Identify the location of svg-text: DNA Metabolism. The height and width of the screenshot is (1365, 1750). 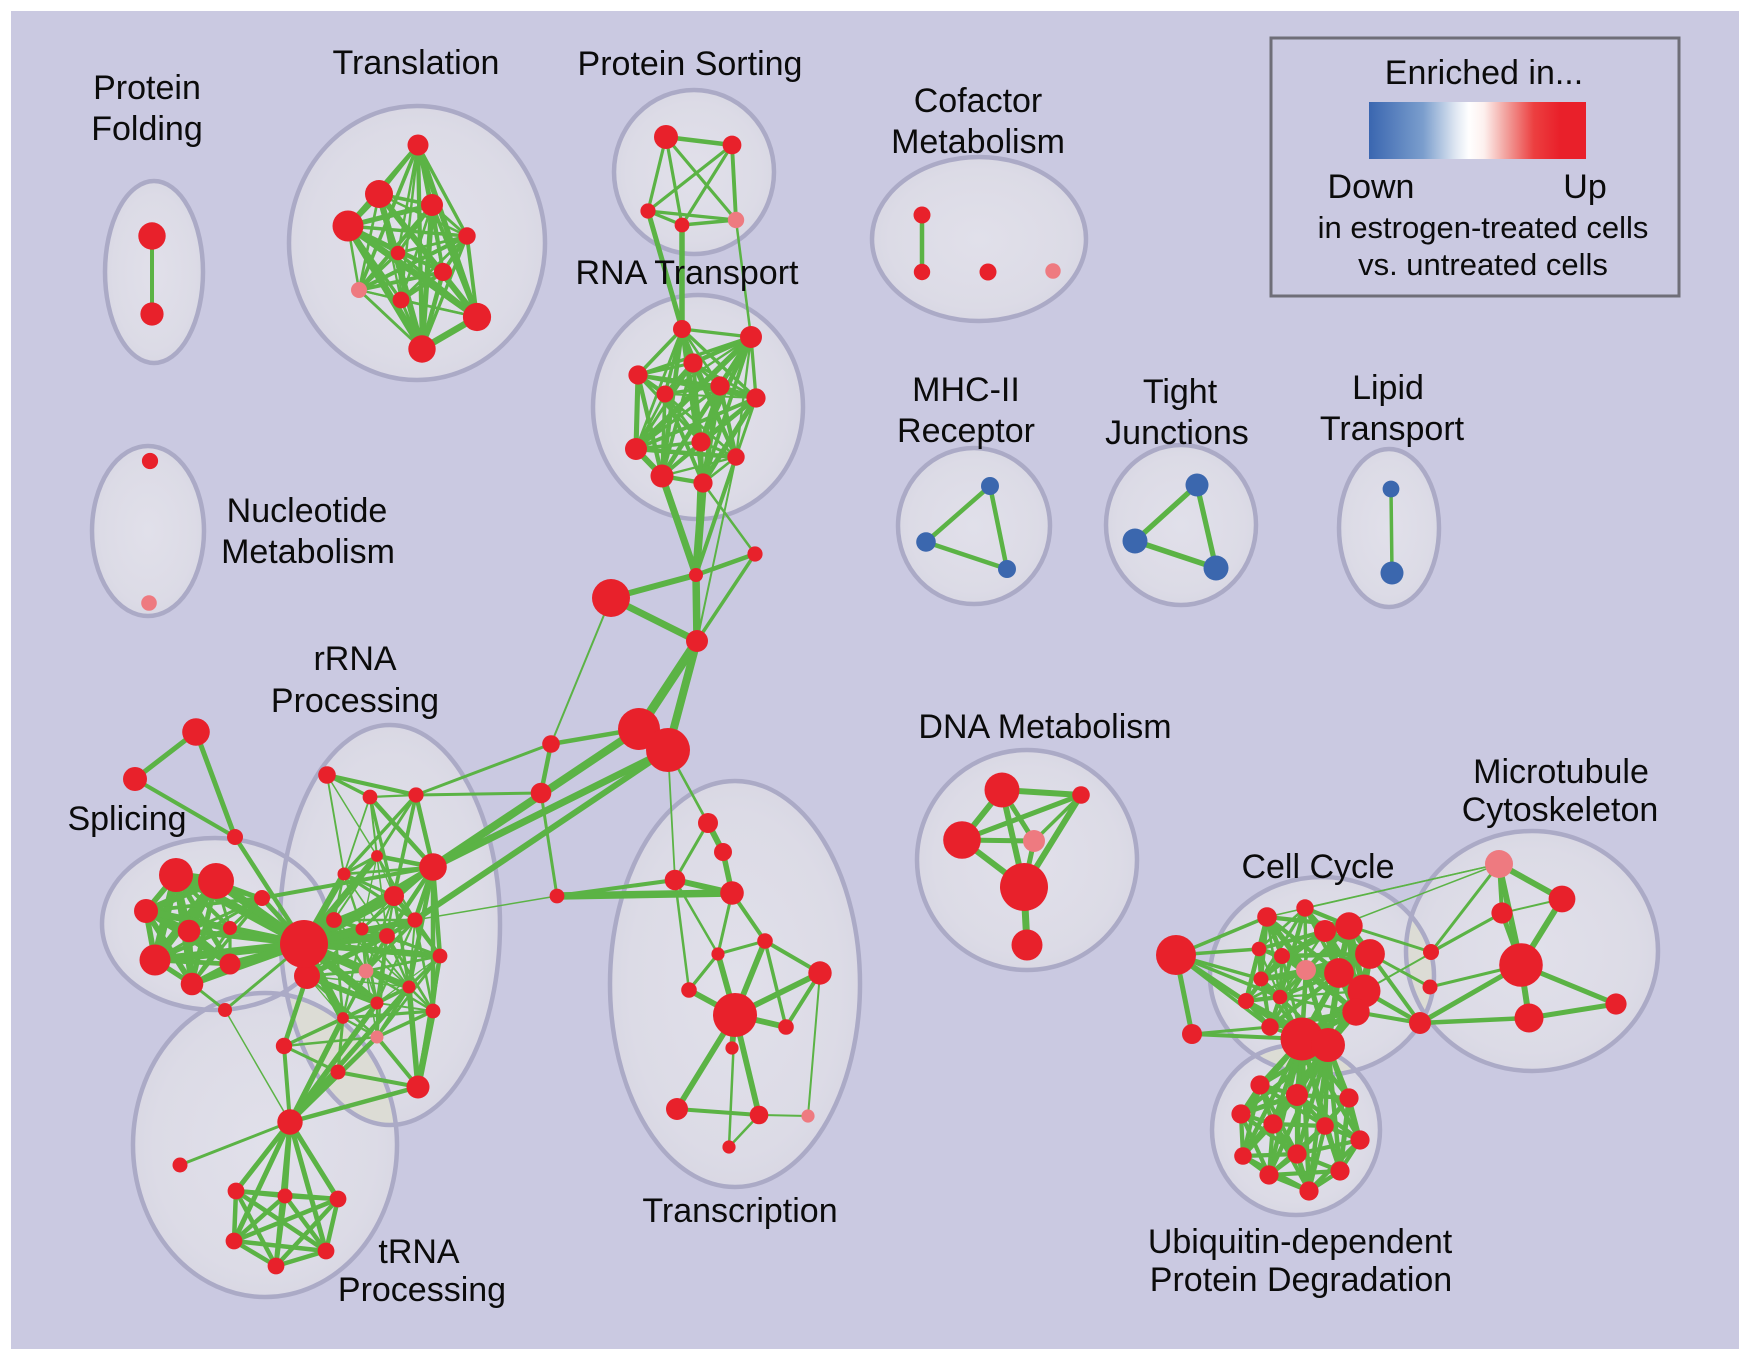
(1044, 727).